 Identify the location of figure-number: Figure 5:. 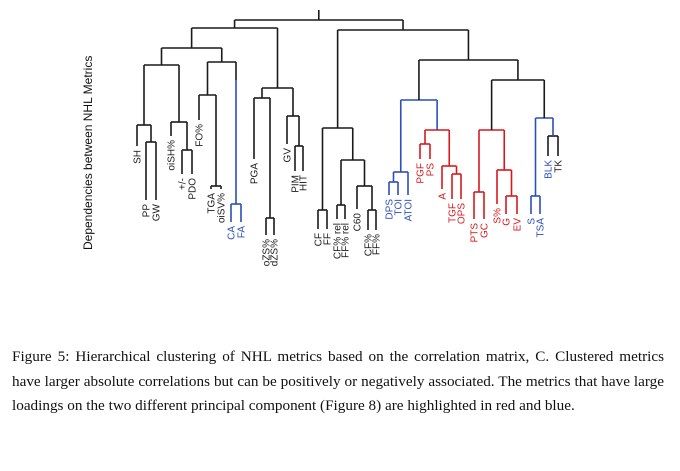
(41, 356).